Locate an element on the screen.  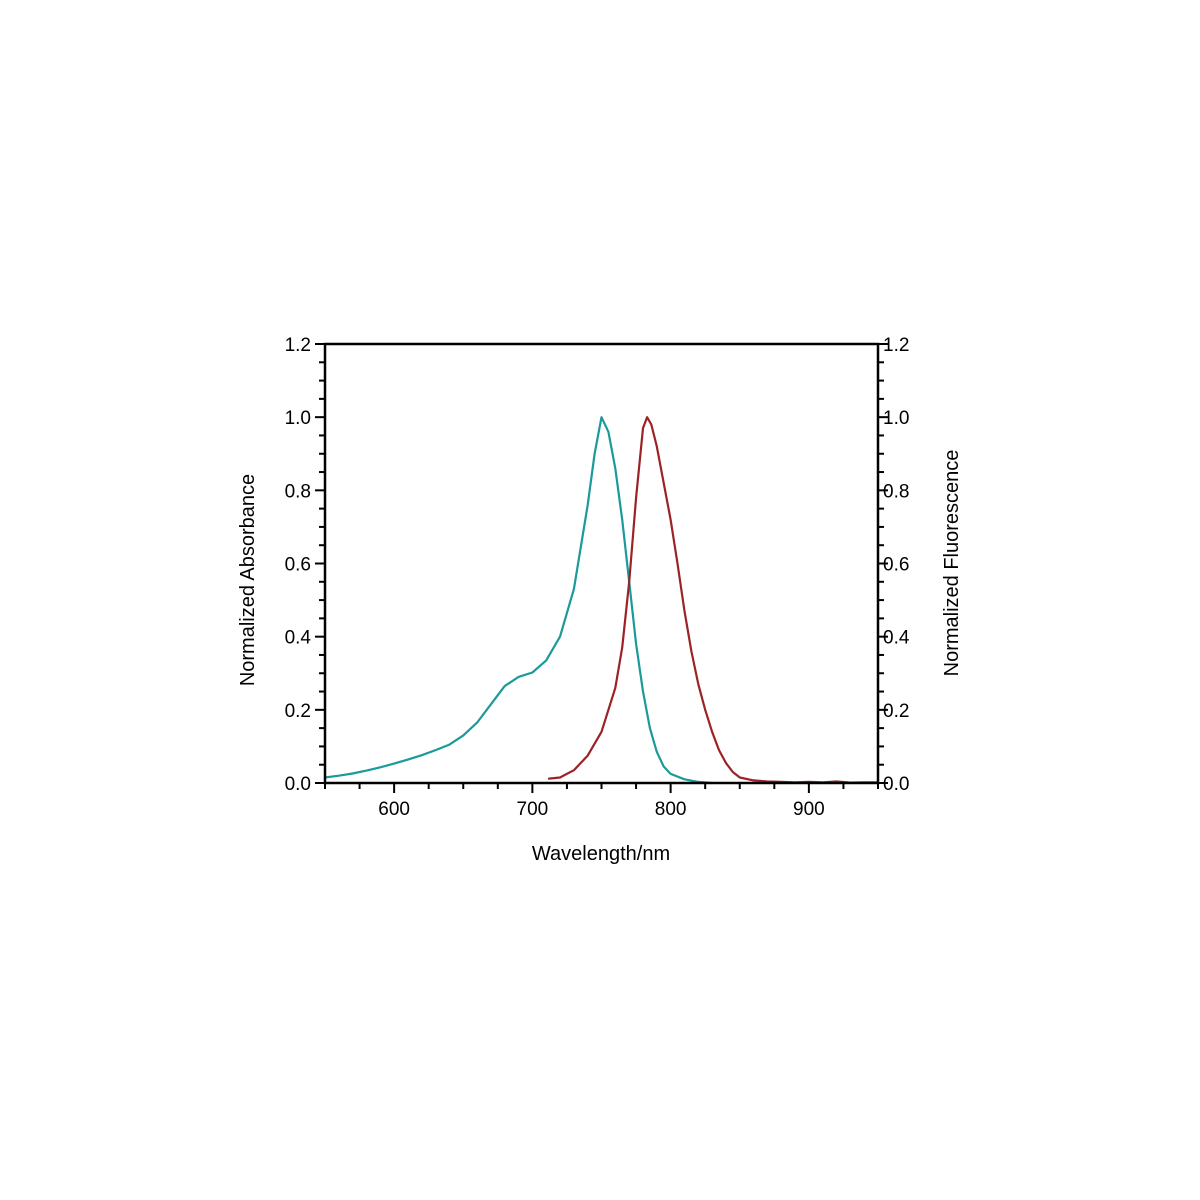
y-axis-label-left: Normalized Absorbance is located at coordinates (248, 580).